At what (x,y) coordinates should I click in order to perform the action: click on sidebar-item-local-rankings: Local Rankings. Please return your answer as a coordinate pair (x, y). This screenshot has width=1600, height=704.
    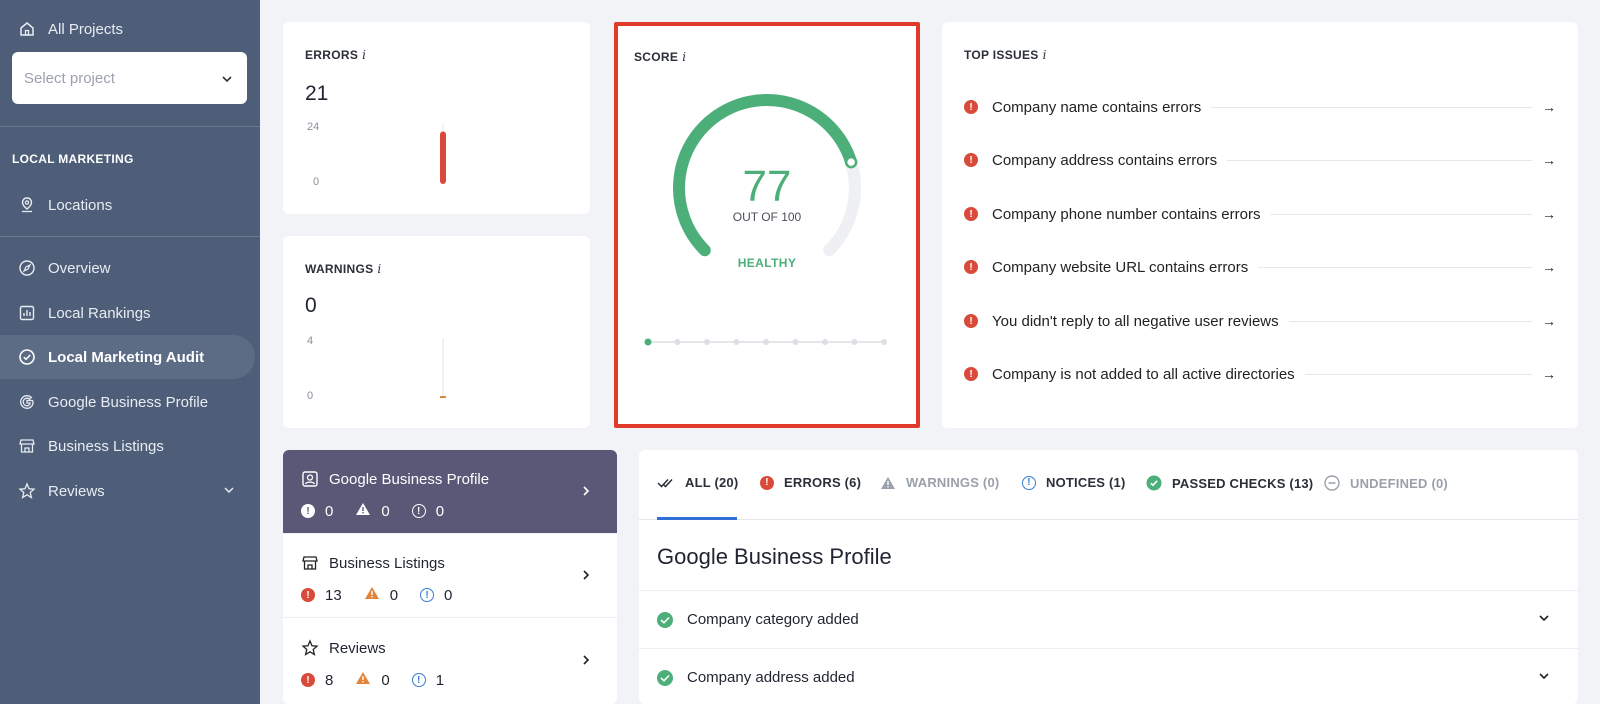
    Looking at the image, I should click on (127, 313).